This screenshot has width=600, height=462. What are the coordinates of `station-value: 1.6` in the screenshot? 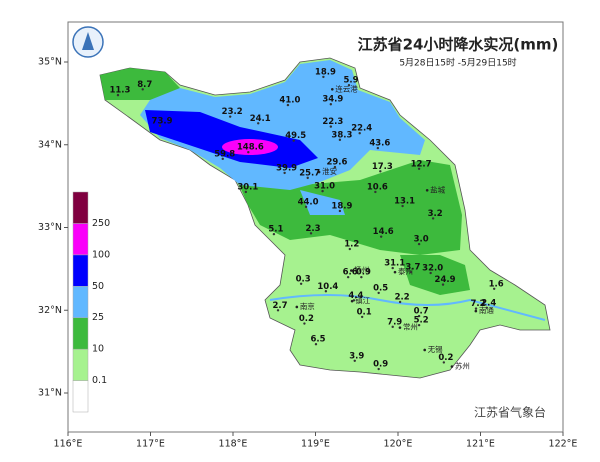 It's located at (496, 284).